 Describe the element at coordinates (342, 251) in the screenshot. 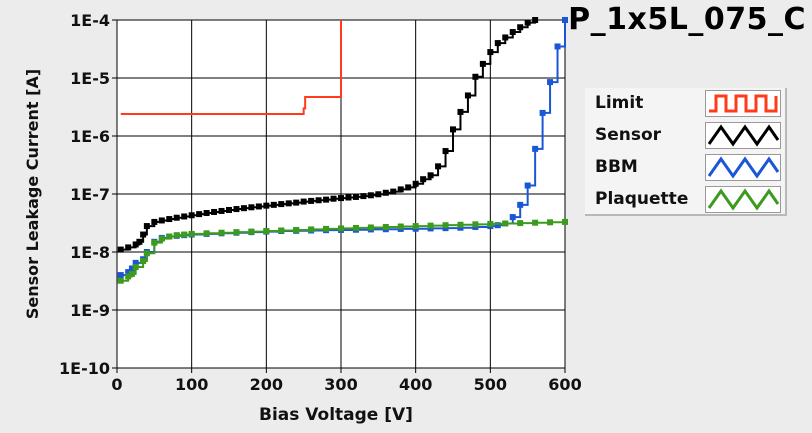

I see `series-plaquette` at that location.